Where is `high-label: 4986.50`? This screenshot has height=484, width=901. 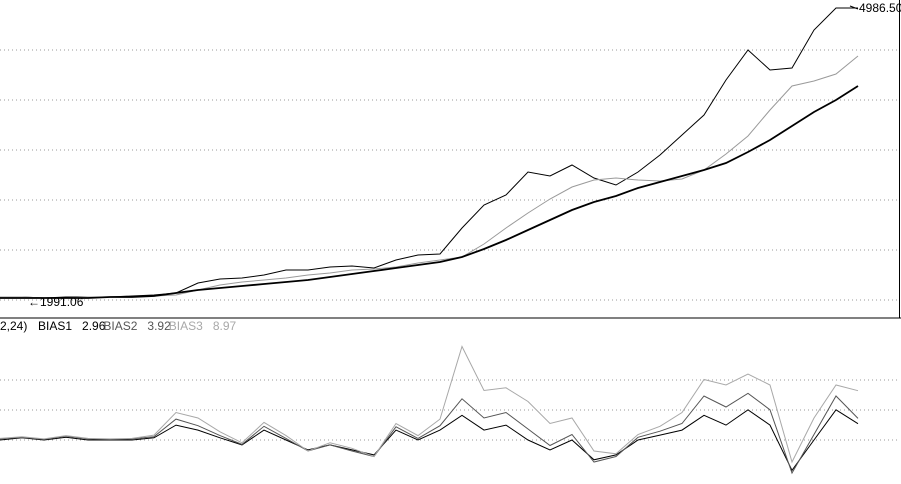 high-label: 4986.50 is located at coordinates (880, 8).